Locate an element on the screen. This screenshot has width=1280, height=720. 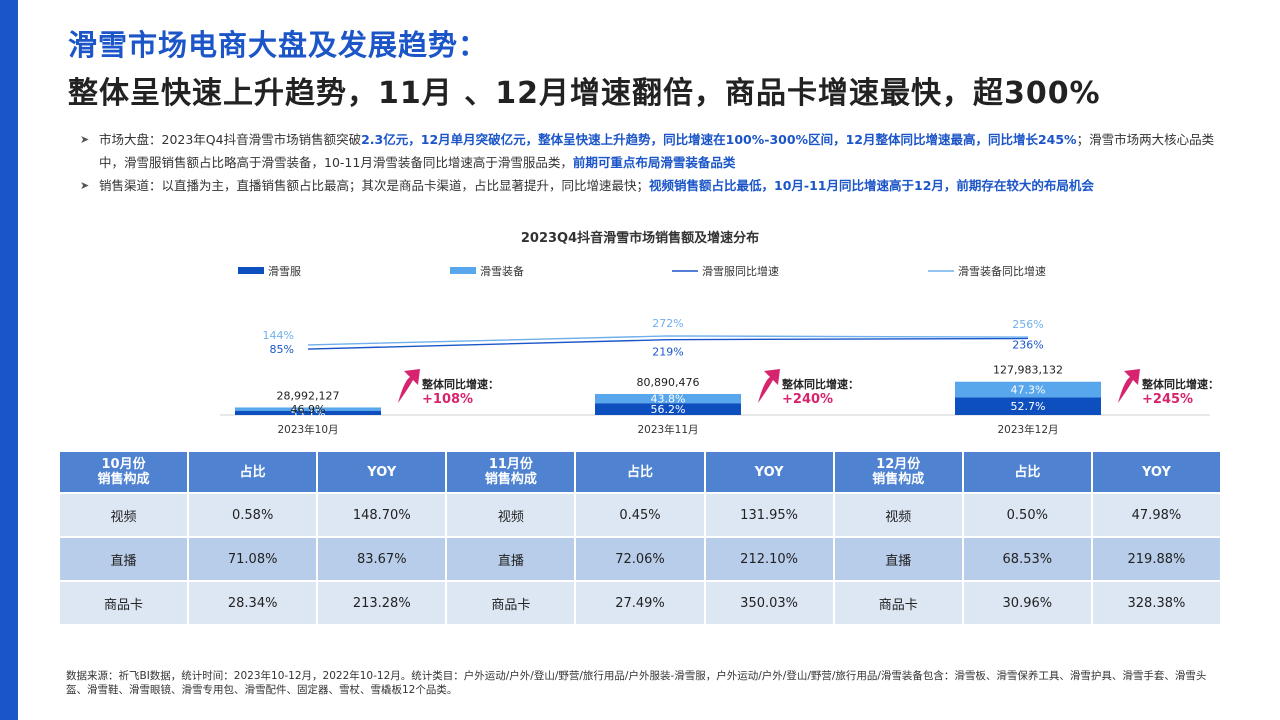
equipment-growth-label: 272% is located at coordinates (667, 323).